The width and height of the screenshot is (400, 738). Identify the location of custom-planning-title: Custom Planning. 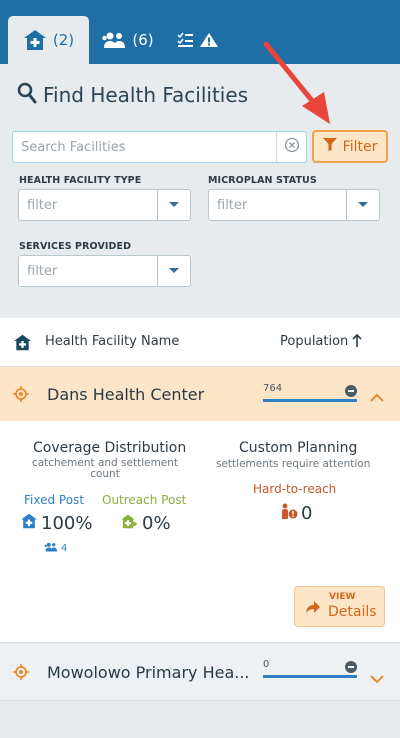
(298, 448).